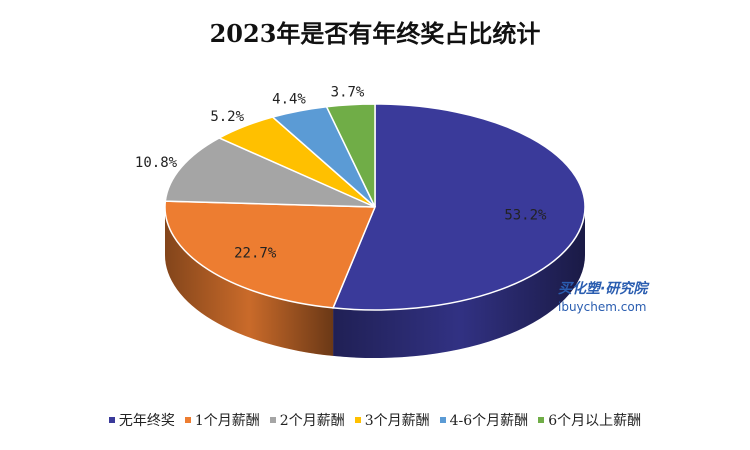 This screenshot has width=750, height=450. Describe the element at coordinates (255, 253) in the screenshot. I see `data-label-1: 22.7%` at that location.